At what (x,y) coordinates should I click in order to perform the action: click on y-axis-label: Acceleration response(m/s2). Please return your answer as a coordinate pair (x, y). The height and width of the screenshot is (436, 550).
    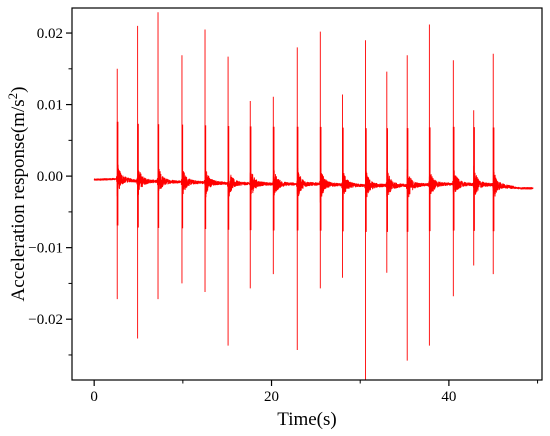
    Looking at the image, I should click on (17, 194).